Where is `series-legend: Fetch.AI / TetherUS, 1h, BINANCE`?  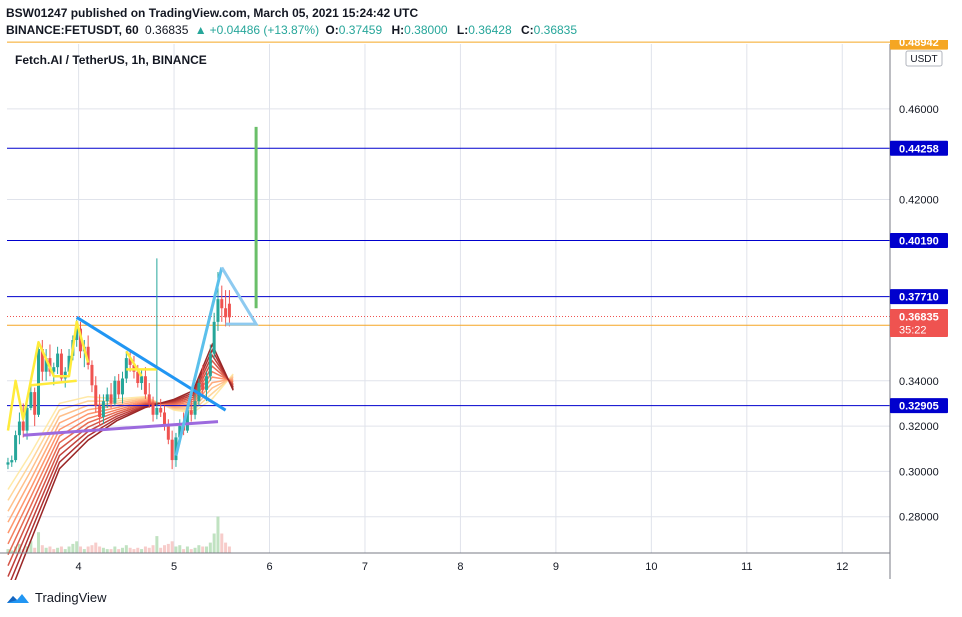 series-legend: Fetch.AI / TetherUS, 1h, BINANCE is located at coordinates (111, 60).